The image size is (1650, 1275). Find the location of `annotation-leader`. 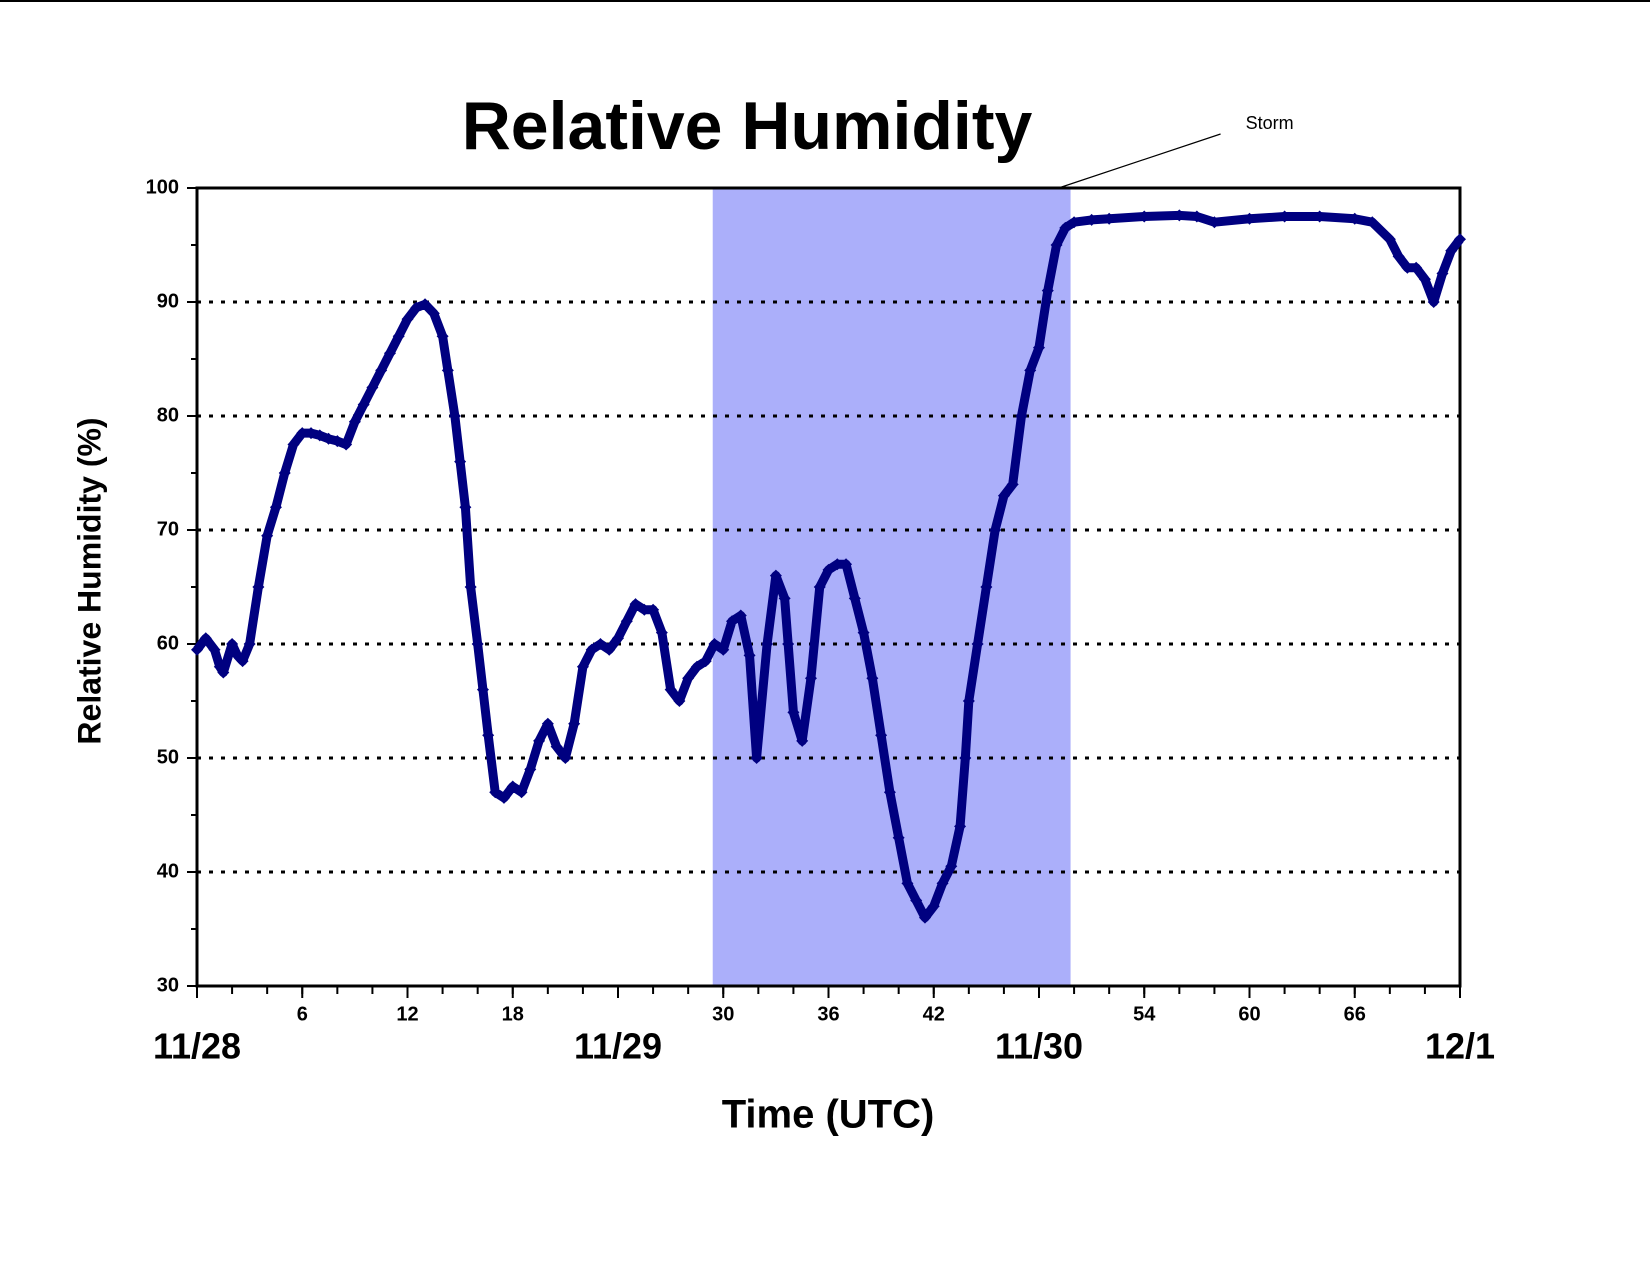

annotation-leader is located at coordinates (1139, 161).